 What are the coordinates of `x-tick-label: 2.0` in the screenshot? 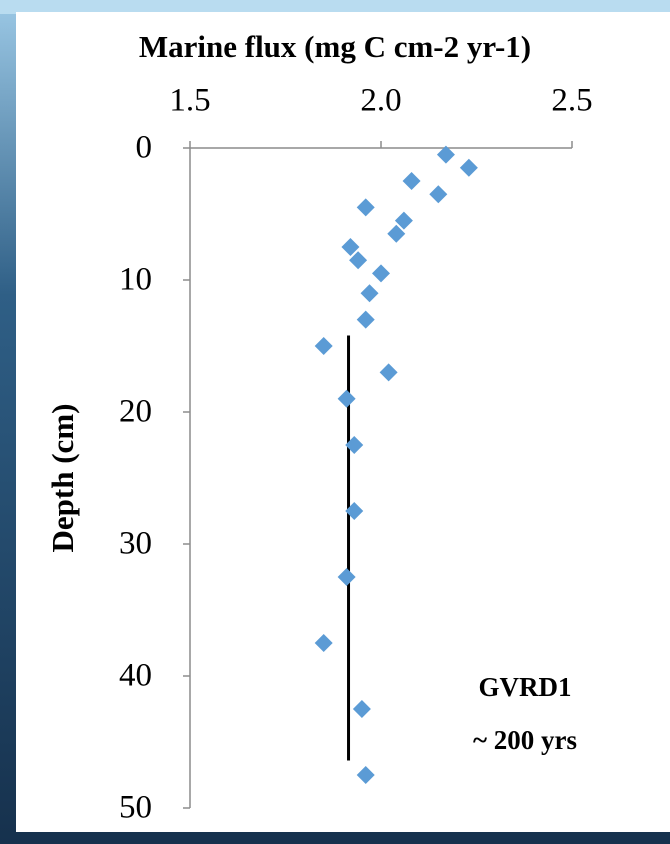 It's located at (380, 101).